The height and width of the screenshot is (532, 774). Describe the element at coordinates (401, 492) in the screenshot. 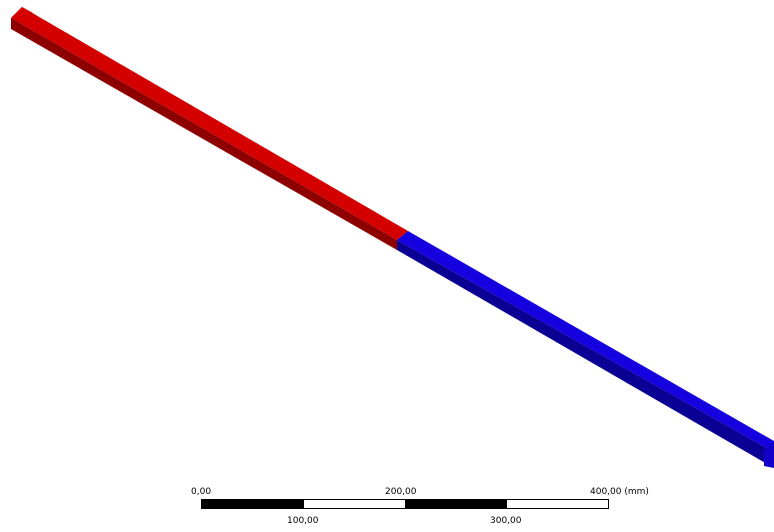

I see `scale-label-200: 200,00` at that location.